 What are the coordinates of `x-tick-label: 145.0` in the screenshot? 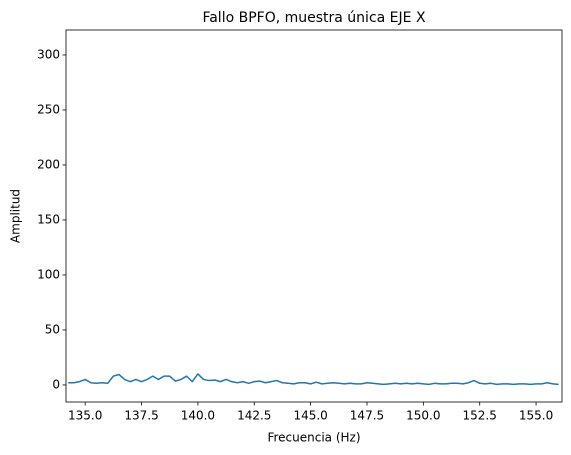 It's located at (310, 416).